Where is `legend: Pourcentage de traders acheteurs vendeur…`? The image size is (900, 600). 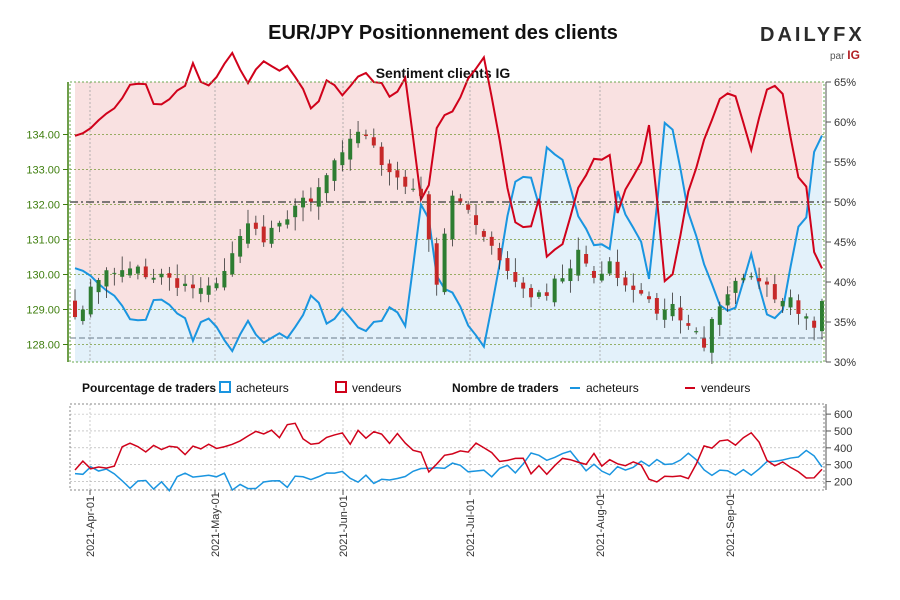
legend: Pourcentage de traders acheteurs vendeur… is located at coordinates (416, 388).